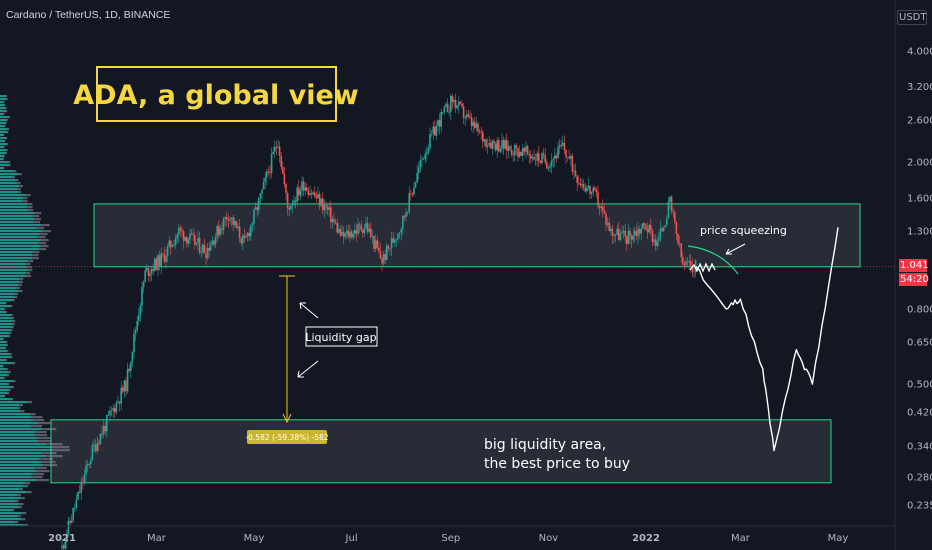 Image resolution: width=932 pixels, height=550 pixels. What do you see at coordinates (351, 538) in the screenshot?
I see `time-tick-label: Jul` at bounding box center [351, 538].